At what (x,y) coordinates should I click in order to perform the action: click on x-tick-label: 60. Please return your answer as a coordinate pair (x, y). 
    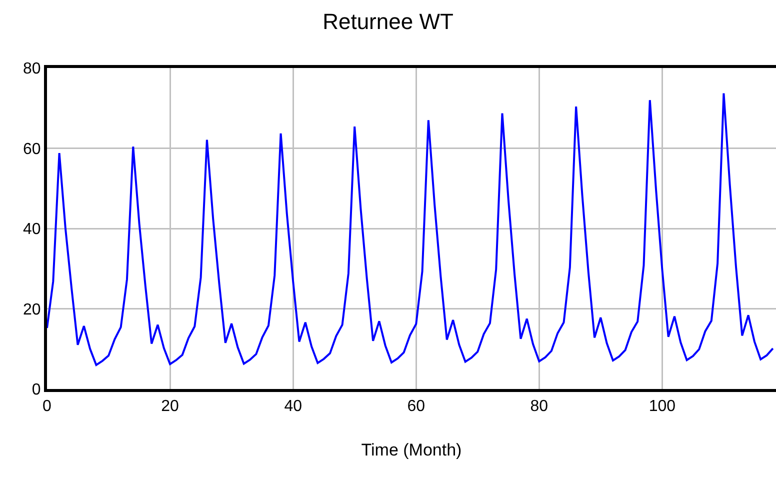
    Looking at the image, I should click on (416, 407).